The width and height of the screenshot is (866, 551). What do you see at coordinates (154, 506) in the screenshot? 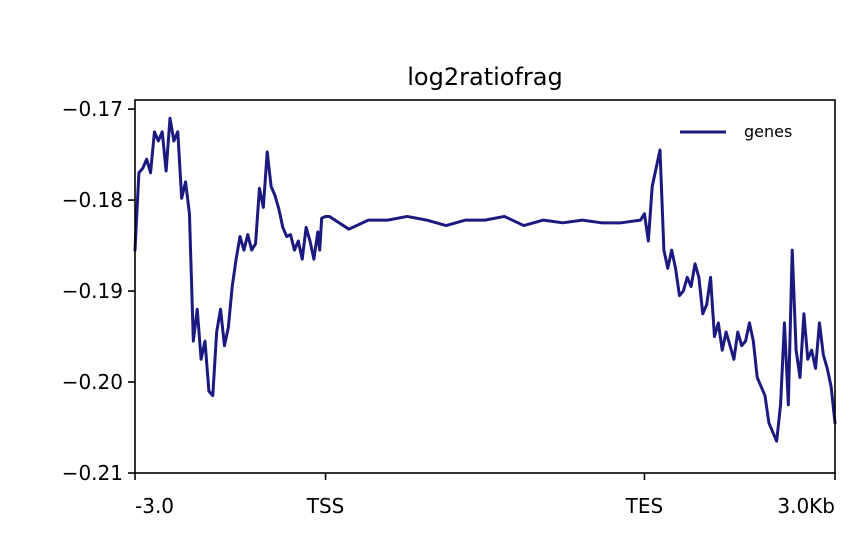
I see `x-tick-label: -3.0` at bounding box center [154, 506].